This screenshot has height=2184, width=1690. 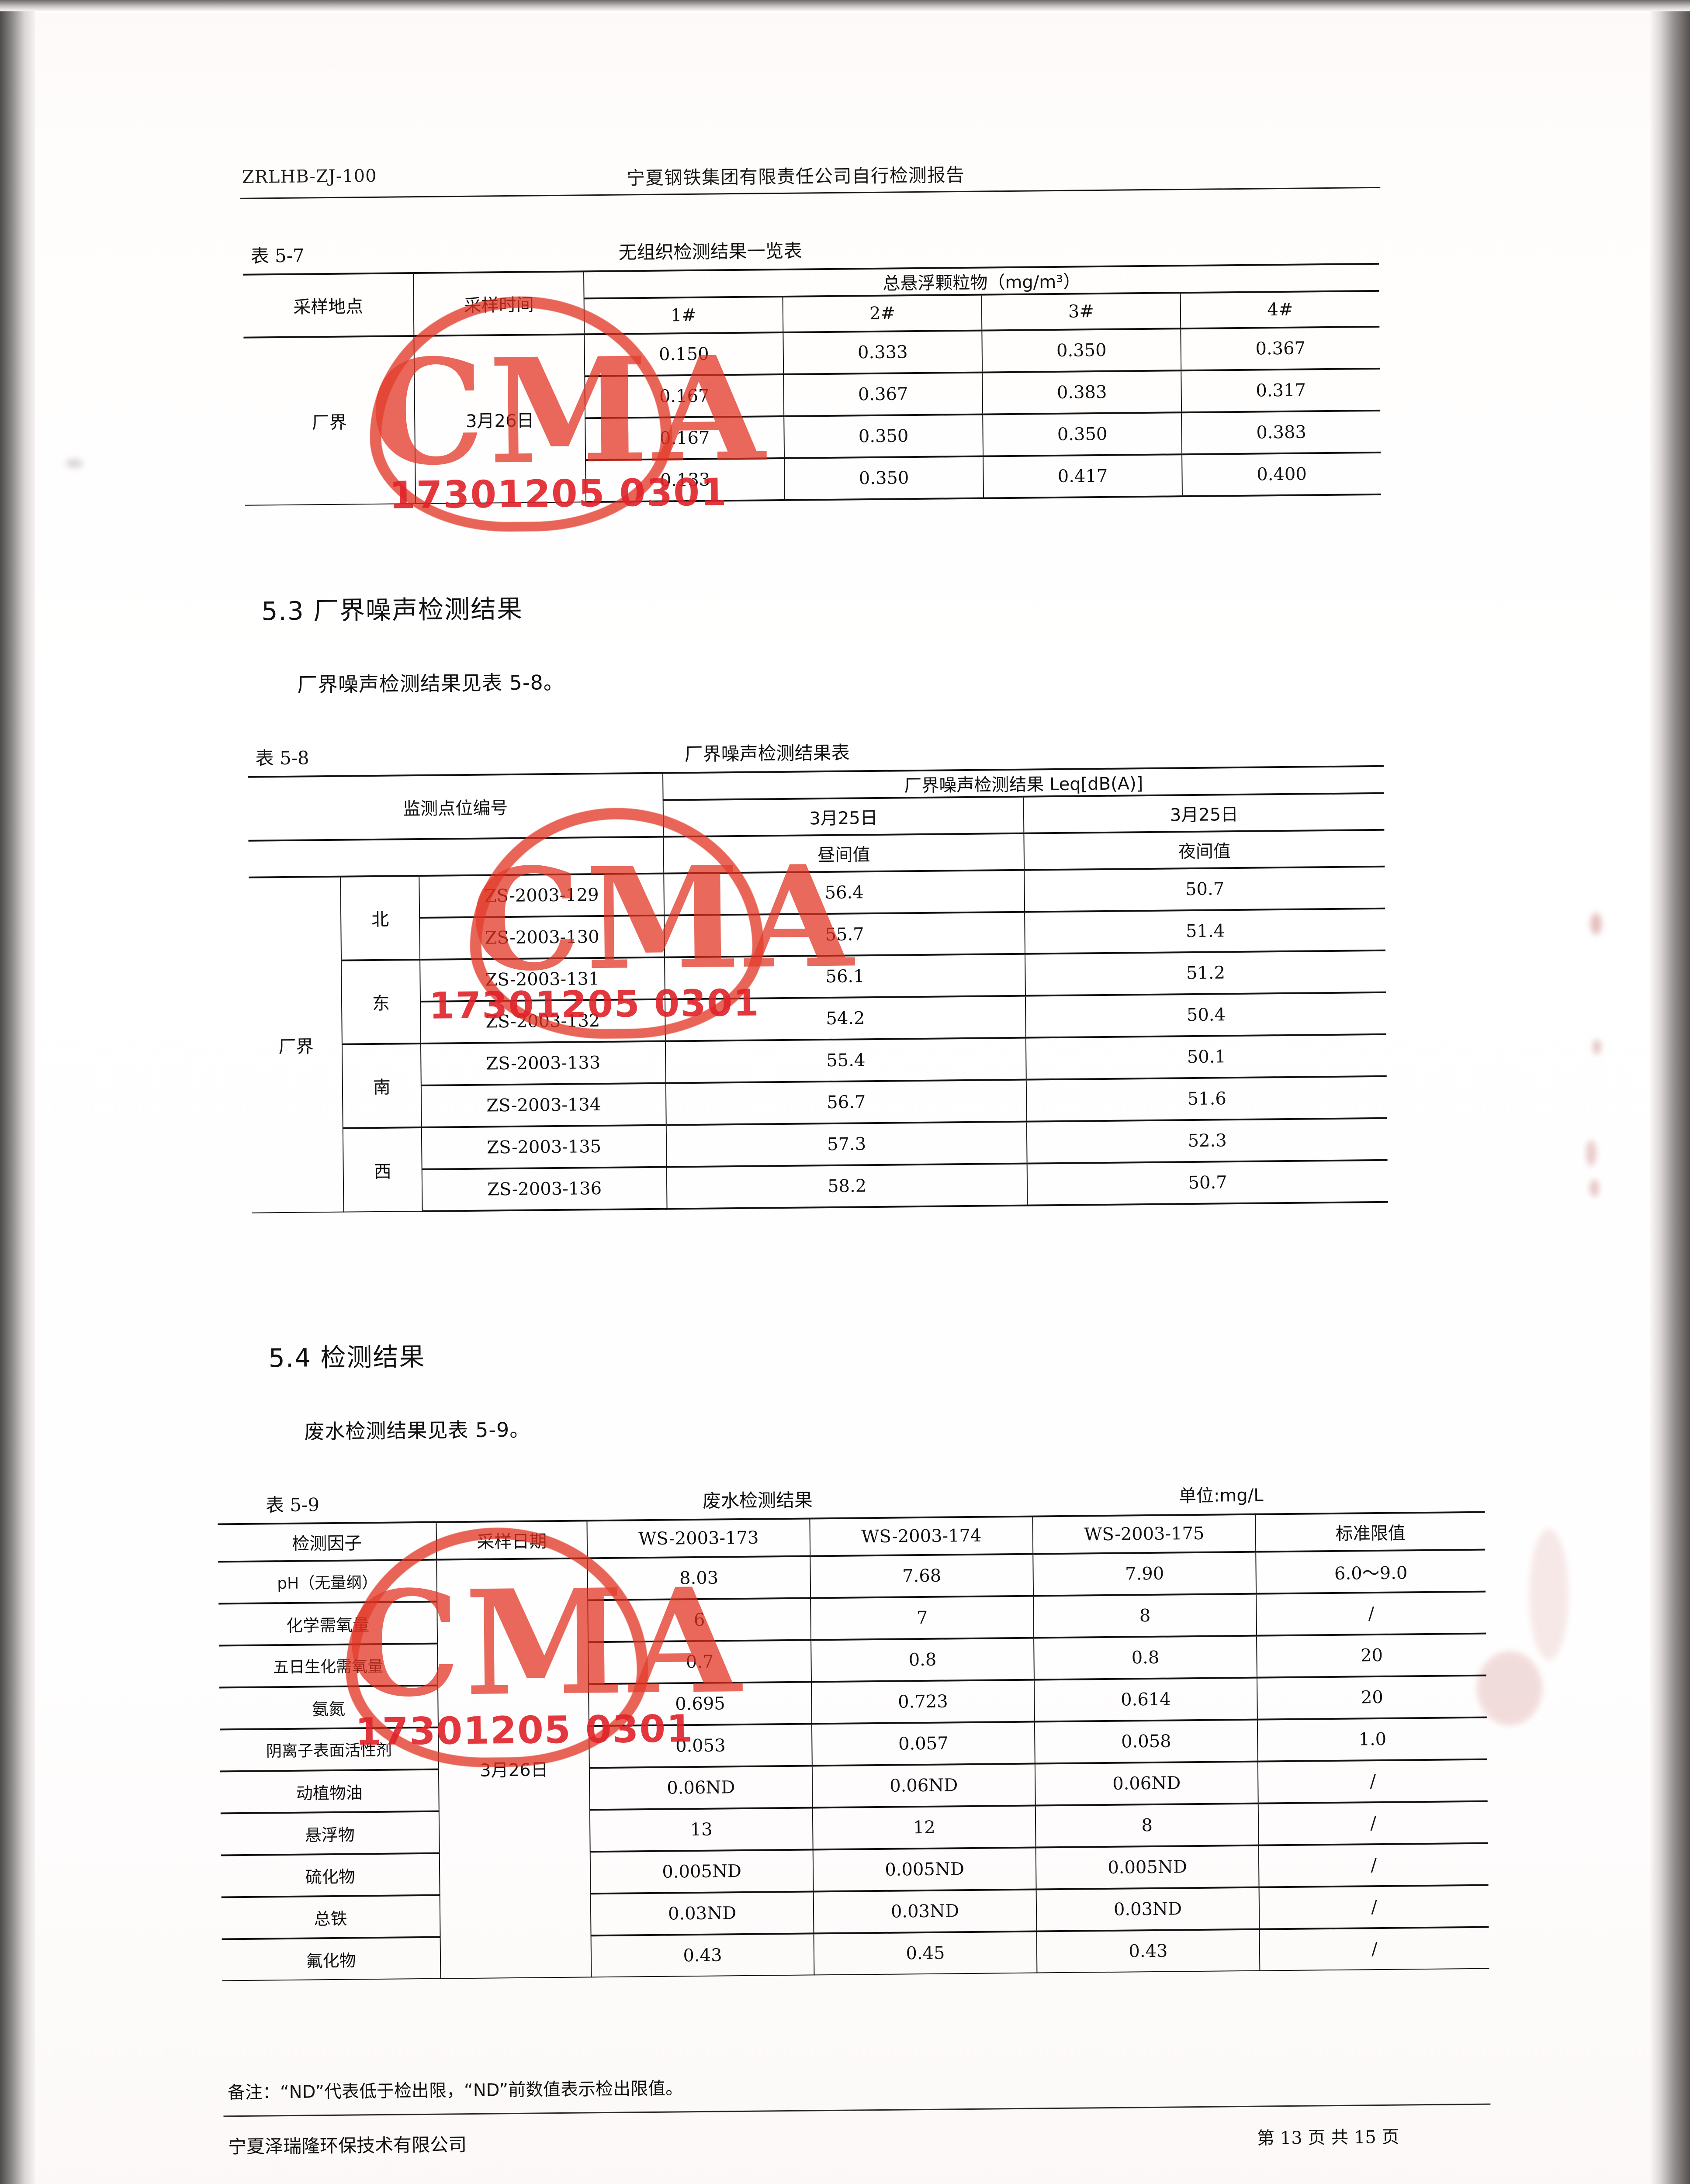 What do you see at coordinates (844, 893) in the screenshot?
I see `cell-day-value: 56.4` at bounding box center [844, 893].